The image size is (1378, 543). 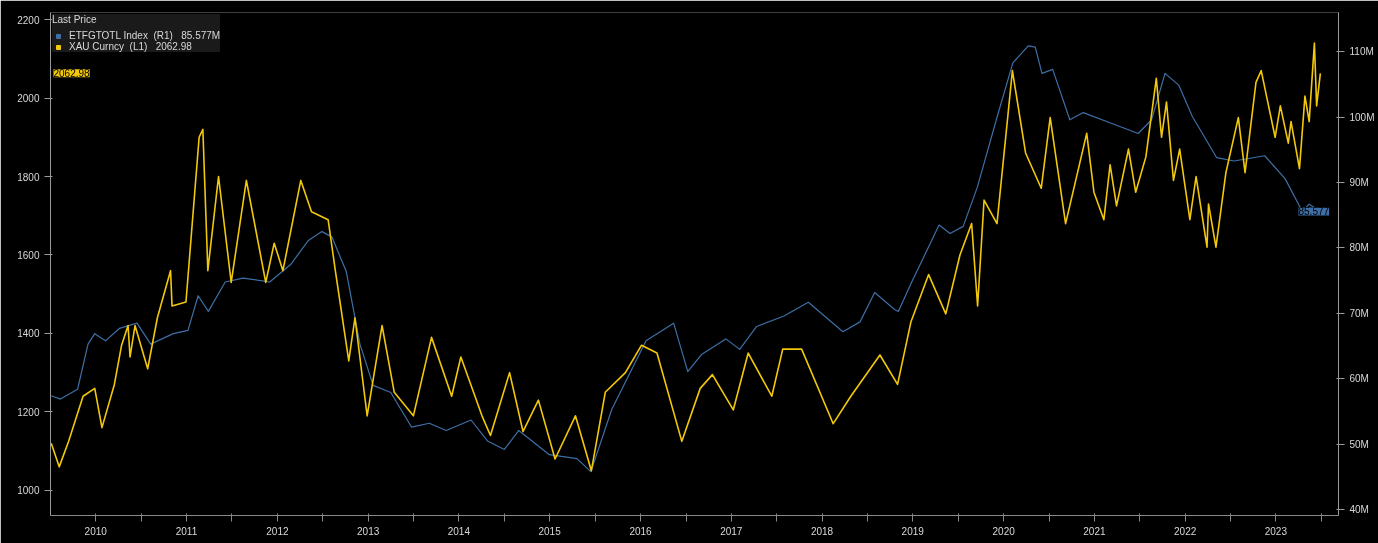 What do you see at coordinates (1185, 531) in the screenshot?
I see `x-tick-label: 2022` at bounding box center [1185, 531].